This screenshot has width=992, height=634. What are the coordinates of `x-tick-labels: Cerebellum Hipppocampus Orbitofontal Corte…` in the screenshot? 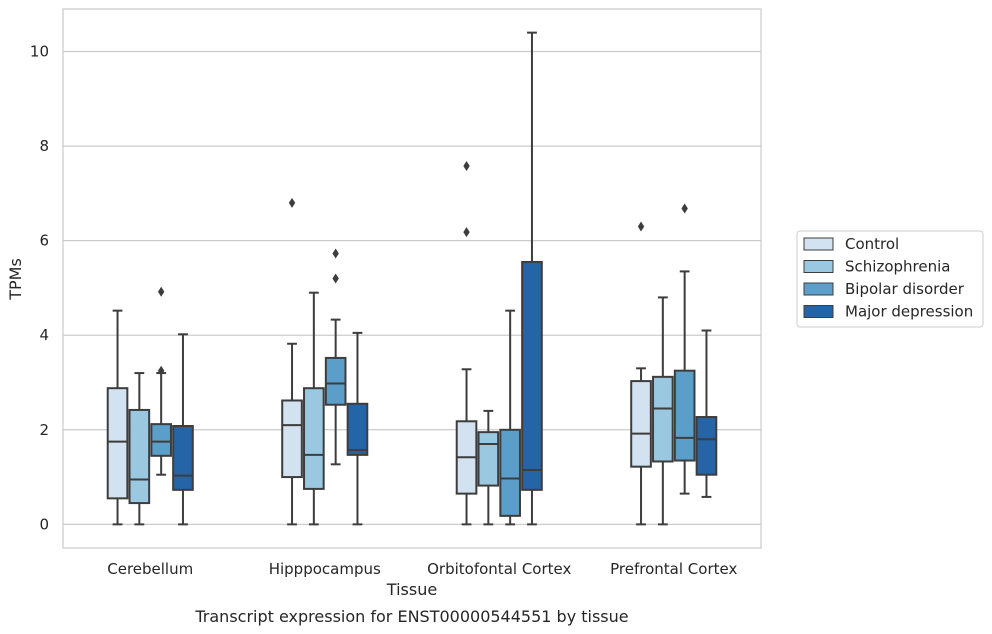 It's located at (422, 569).